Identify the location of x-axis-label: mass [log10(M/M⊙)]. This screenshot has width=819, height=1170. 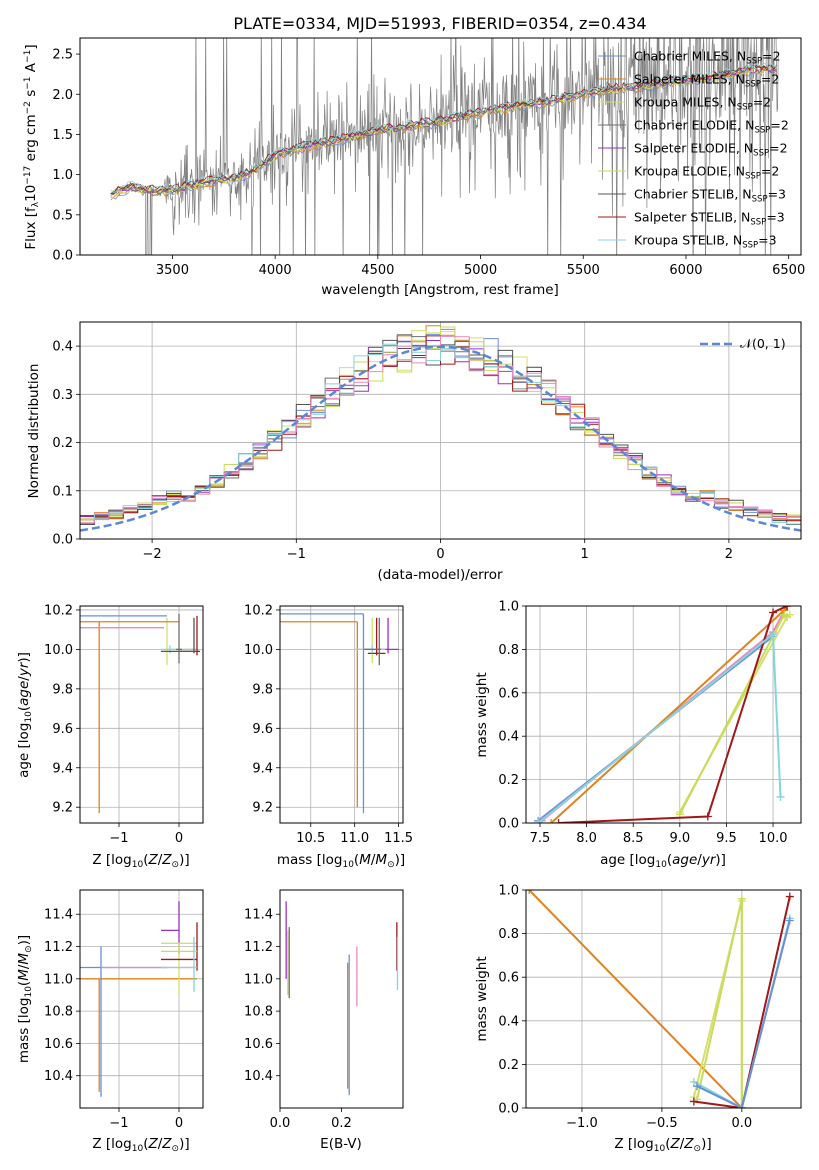
(341, 861).